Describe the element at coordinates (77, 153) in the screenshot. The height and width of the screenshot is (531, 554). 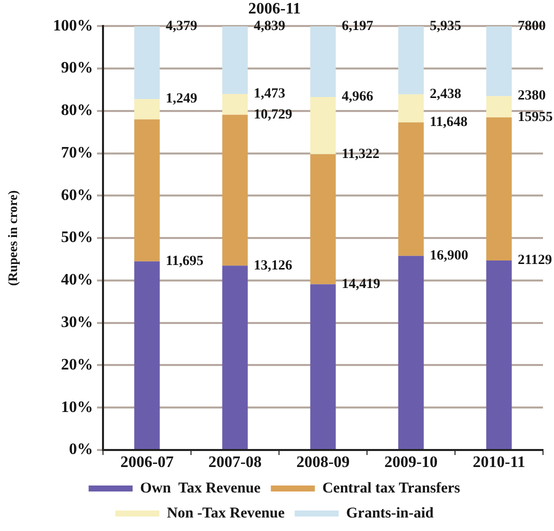
I see `y-tick-label: 70%` at that location.